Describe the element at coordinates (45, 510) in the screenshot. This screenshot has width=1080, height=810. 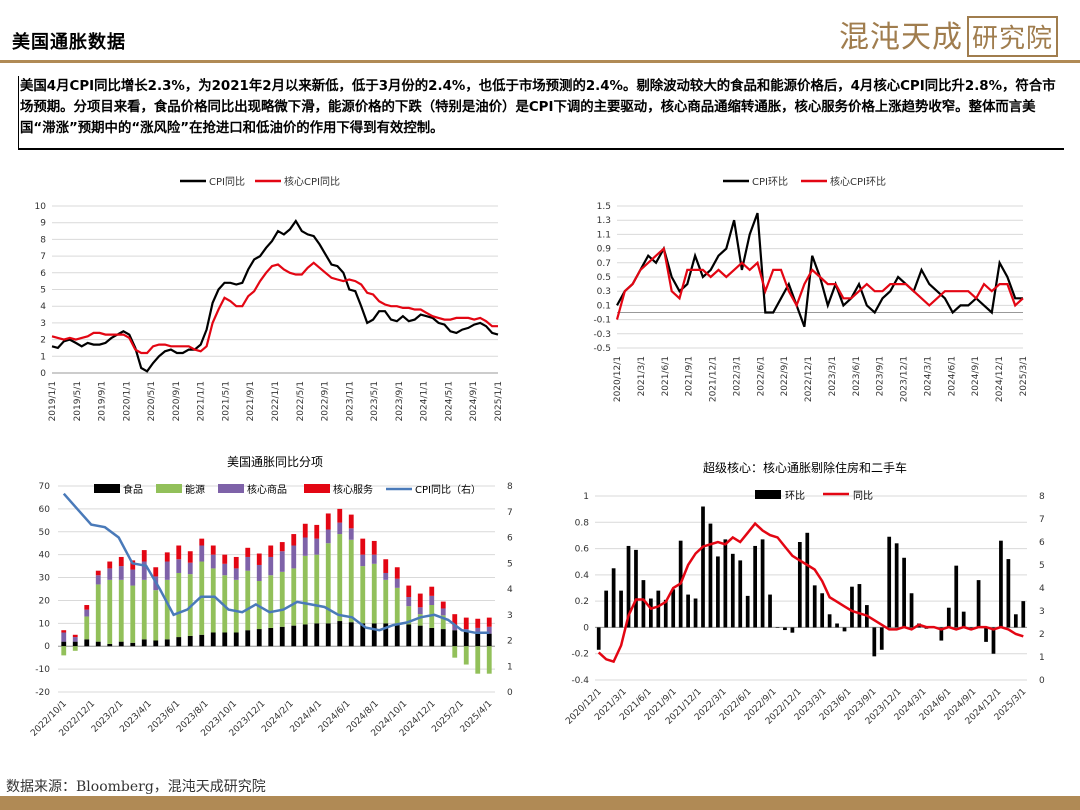
I see `y-tick-label: 60` at that location.